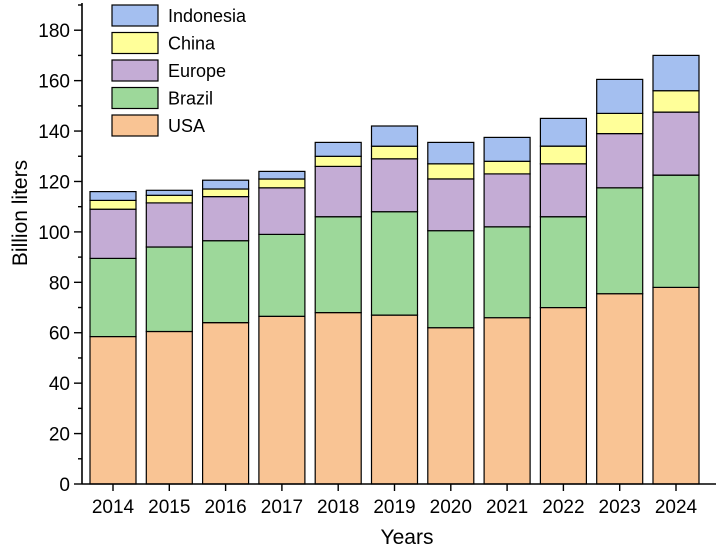  I want to click on bar-europe-2023, so click(620, 161).